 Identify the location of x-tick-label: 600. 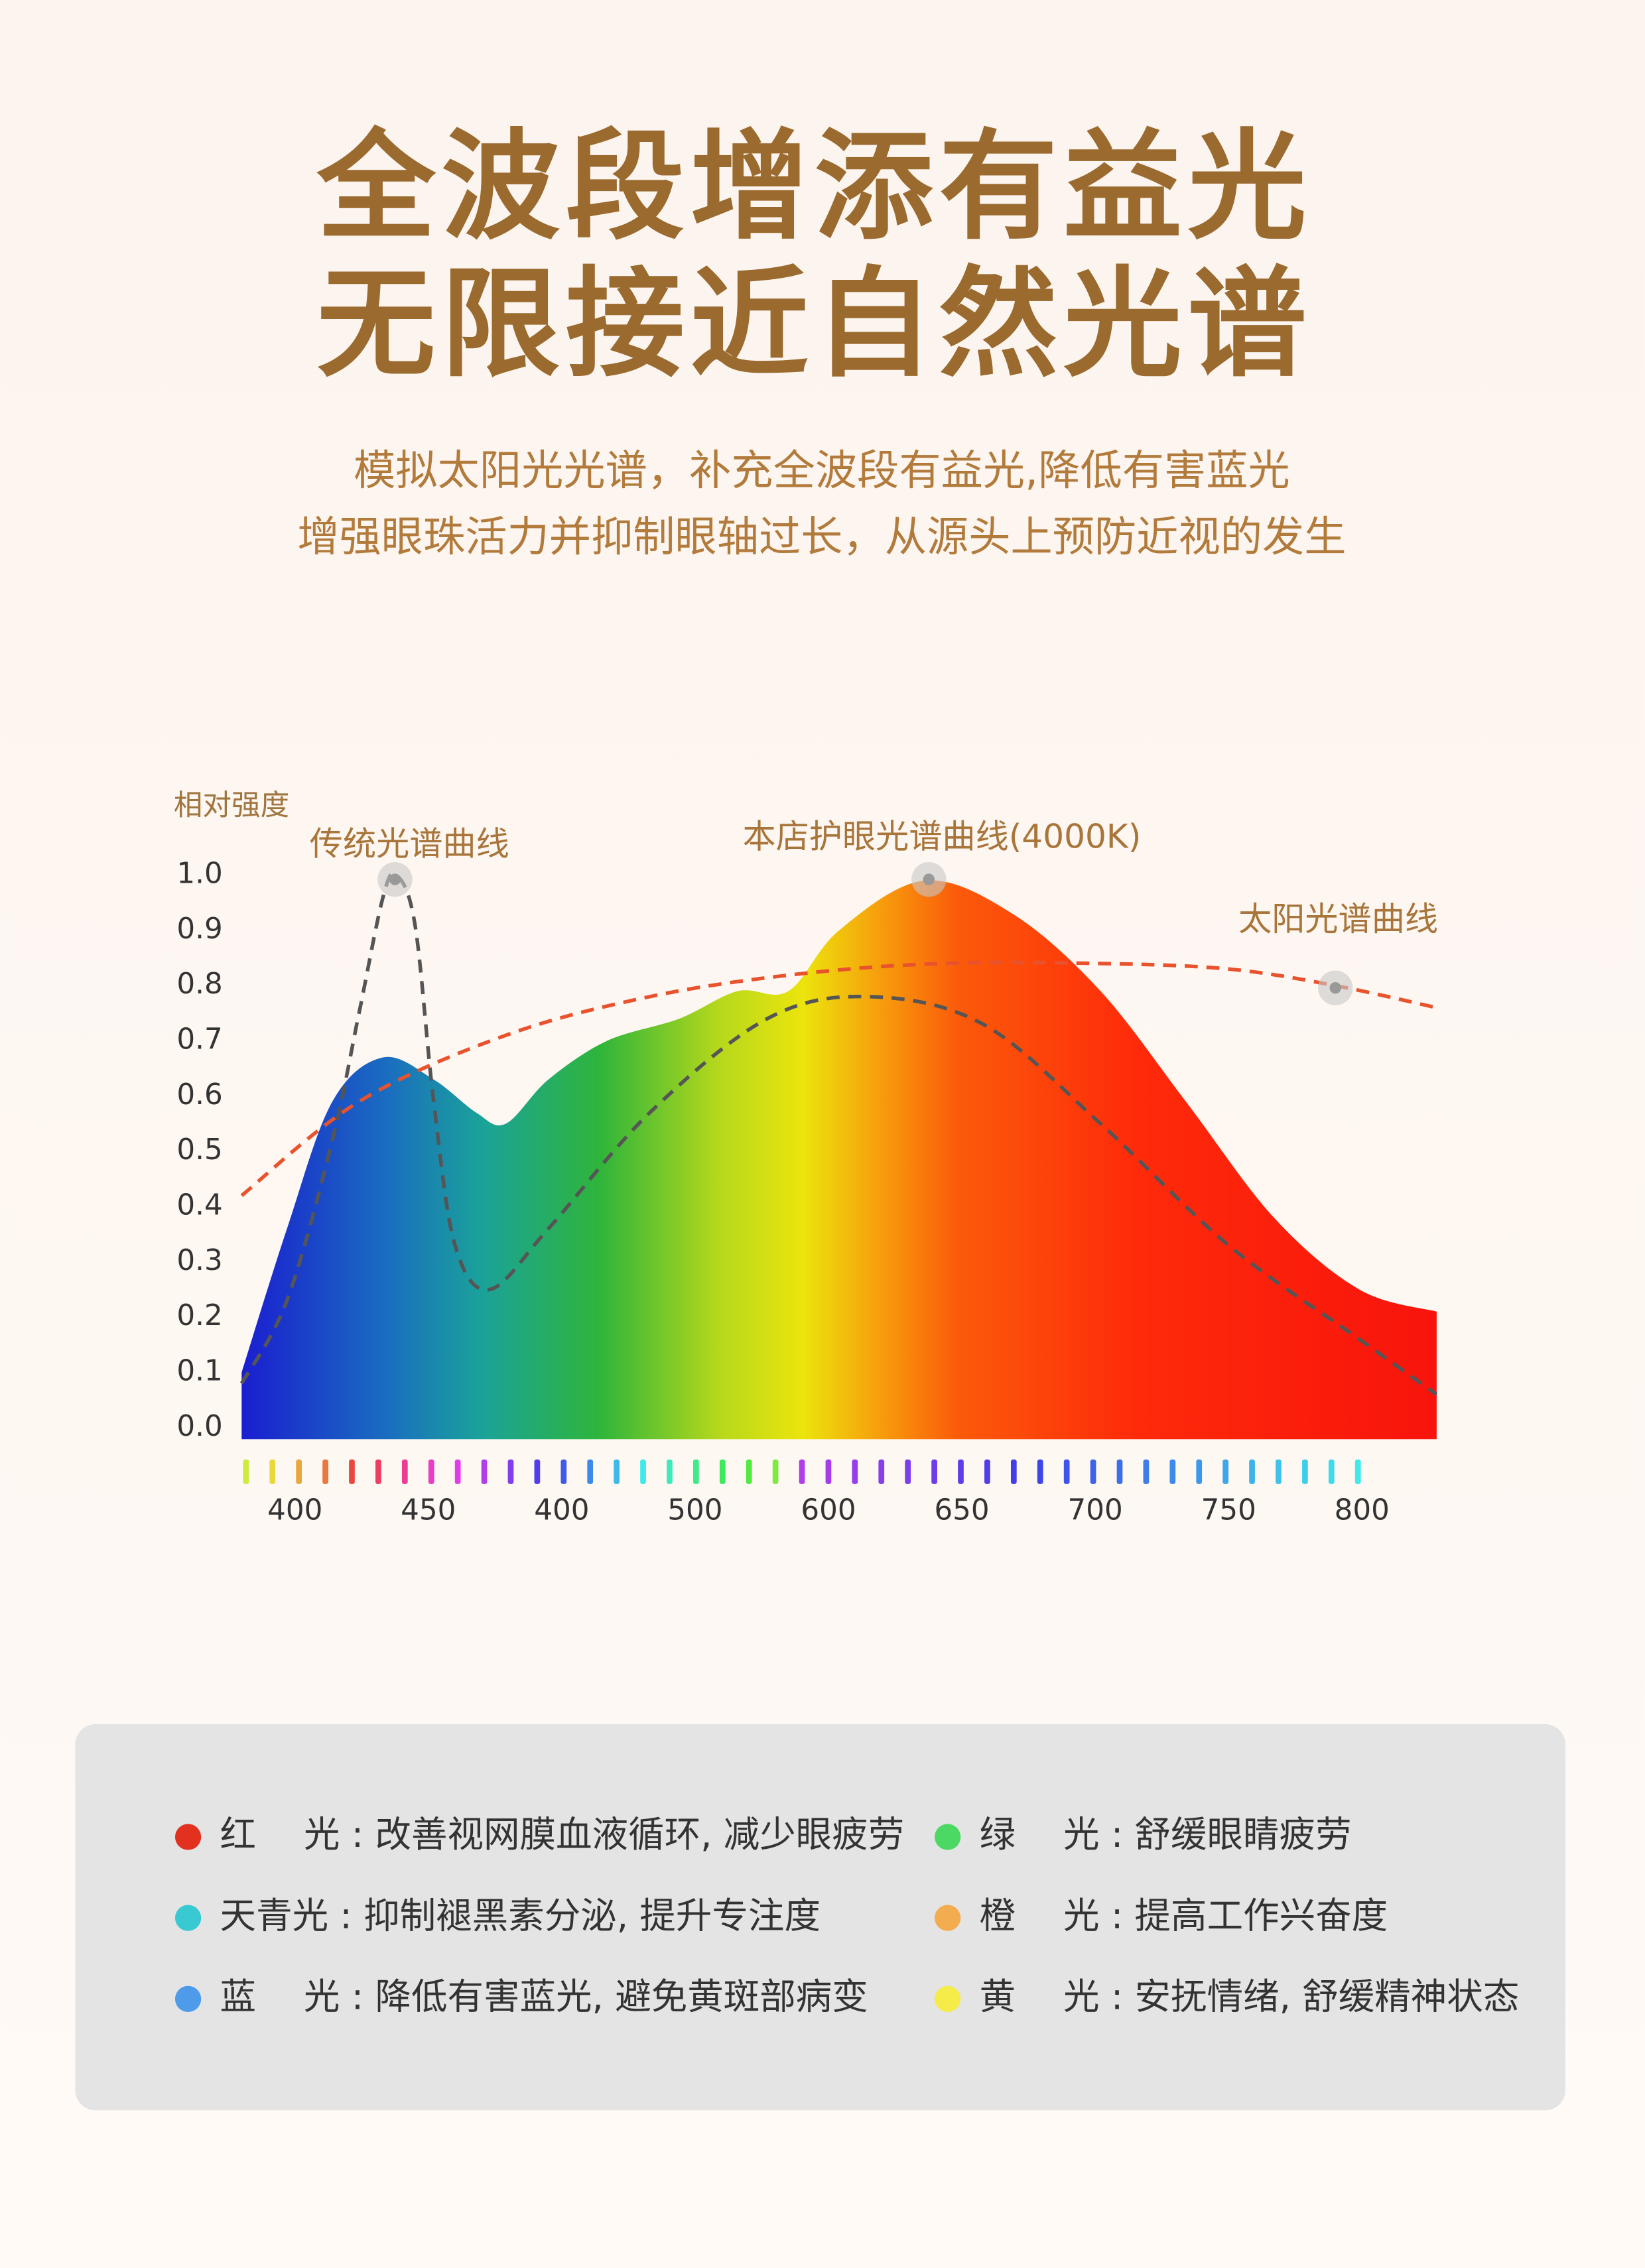
(828, 1510).